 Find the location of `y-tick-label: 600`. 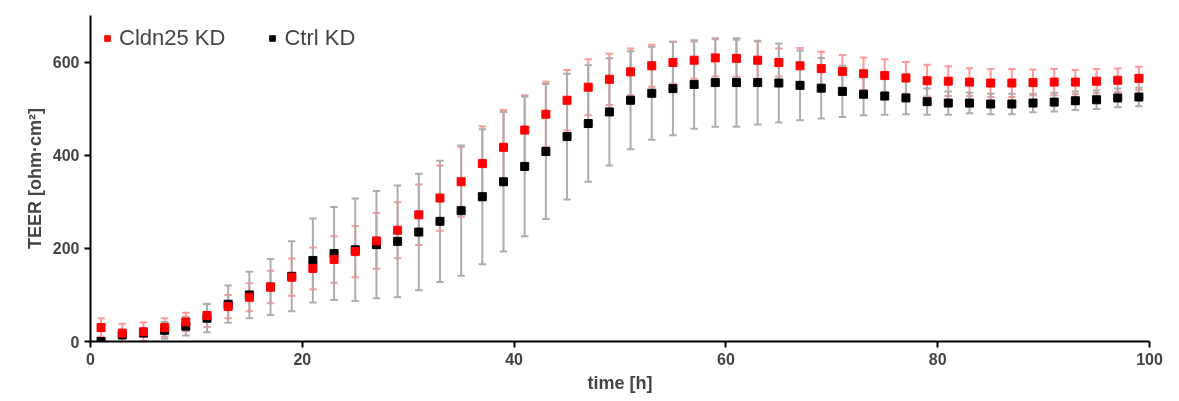

y-tick-label: 600 is located at coordinates (66, 63).